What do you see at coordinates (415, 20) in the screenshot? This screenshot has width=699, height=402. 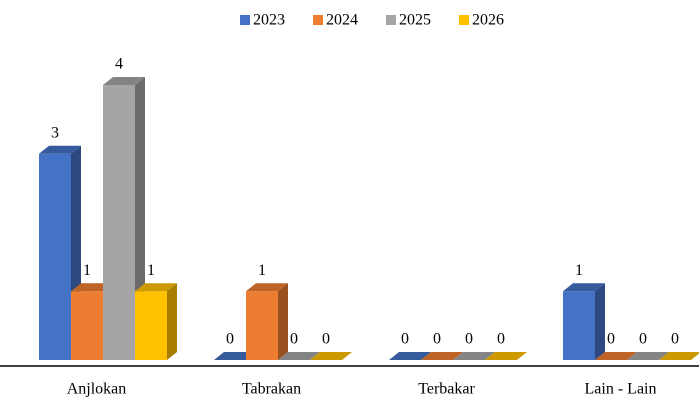 I see `legend-label: 2025` at bounding box center [415, 20].